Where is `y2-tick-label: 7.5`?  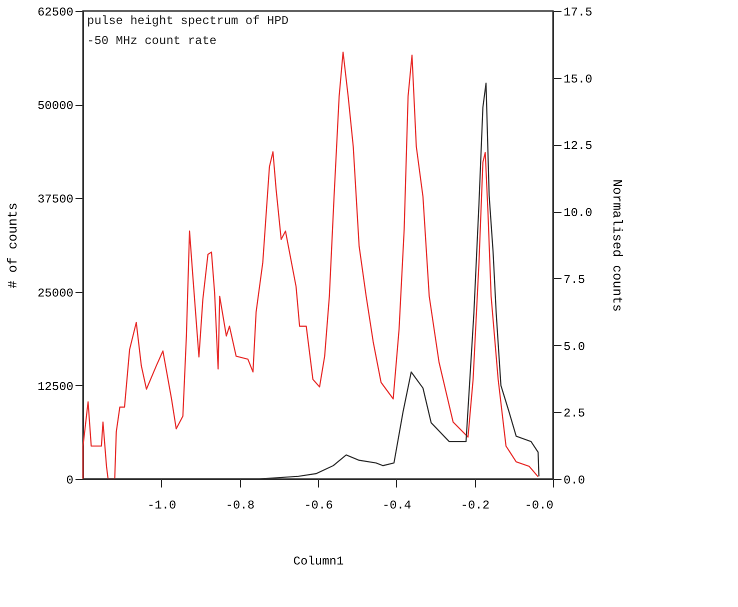
y2-tick-label: 7.5 is located at coordinates (575, 279).